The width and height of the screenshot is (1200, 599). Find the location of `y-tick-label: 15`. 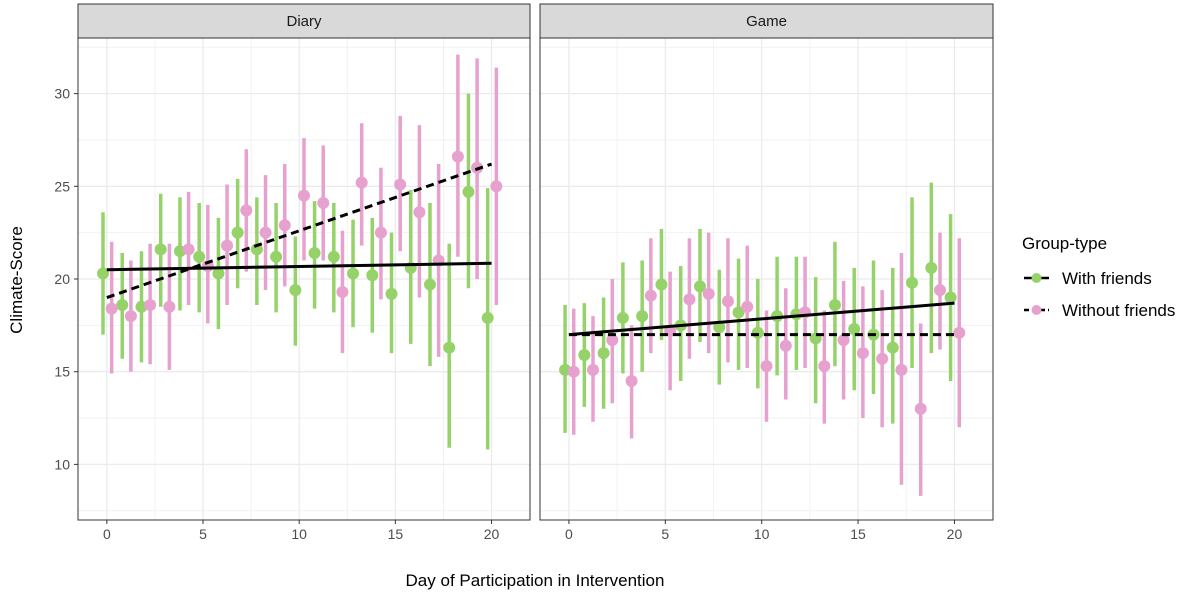

y-tick-label: 15 is located at coordinates (62, 372).